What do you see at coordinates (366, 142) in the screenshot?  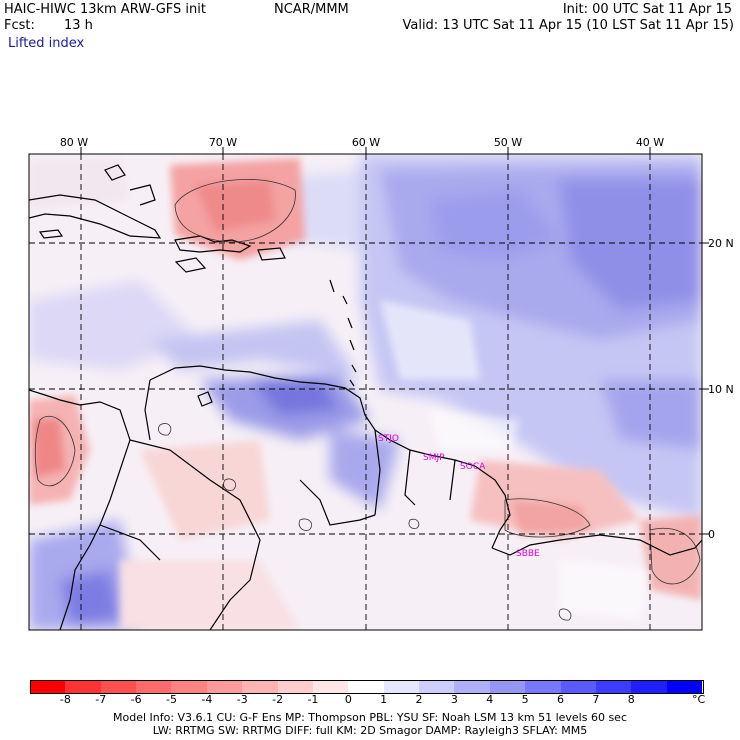 I see `lon-label: 60 W` at bounding box center [366, 142].